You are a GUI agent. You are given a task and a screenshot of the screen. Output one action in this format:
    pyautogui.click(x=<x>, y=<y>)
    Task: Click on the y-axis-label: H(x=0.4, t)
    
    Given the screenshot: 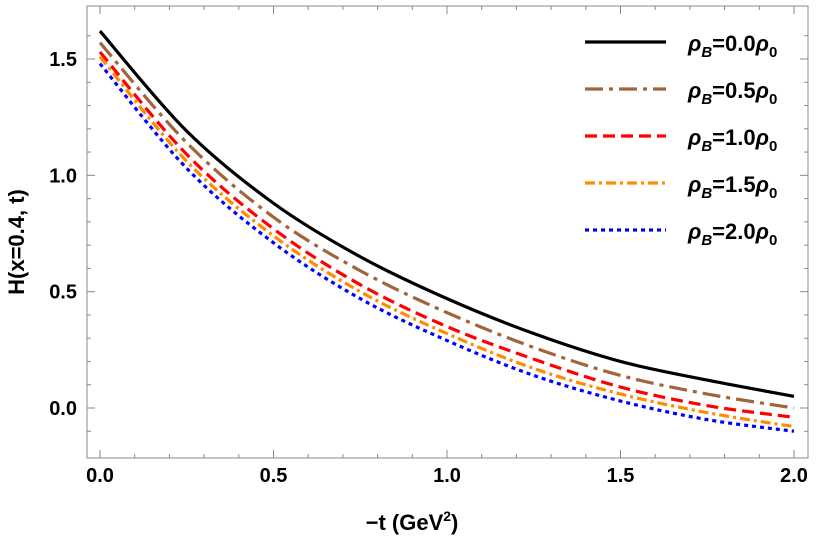 What is the action you would take?
    pyautogui.click(x=16, y=242)
    